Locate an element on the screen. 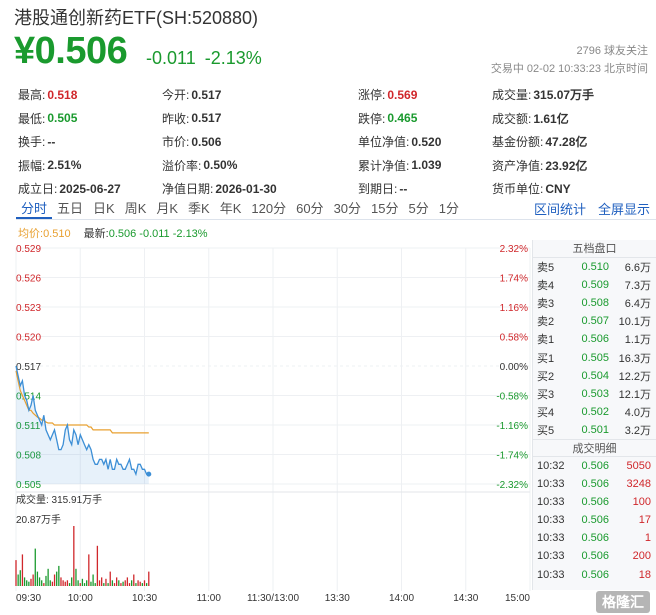  tab-9: 30分 is located at coordinates (347, 208).